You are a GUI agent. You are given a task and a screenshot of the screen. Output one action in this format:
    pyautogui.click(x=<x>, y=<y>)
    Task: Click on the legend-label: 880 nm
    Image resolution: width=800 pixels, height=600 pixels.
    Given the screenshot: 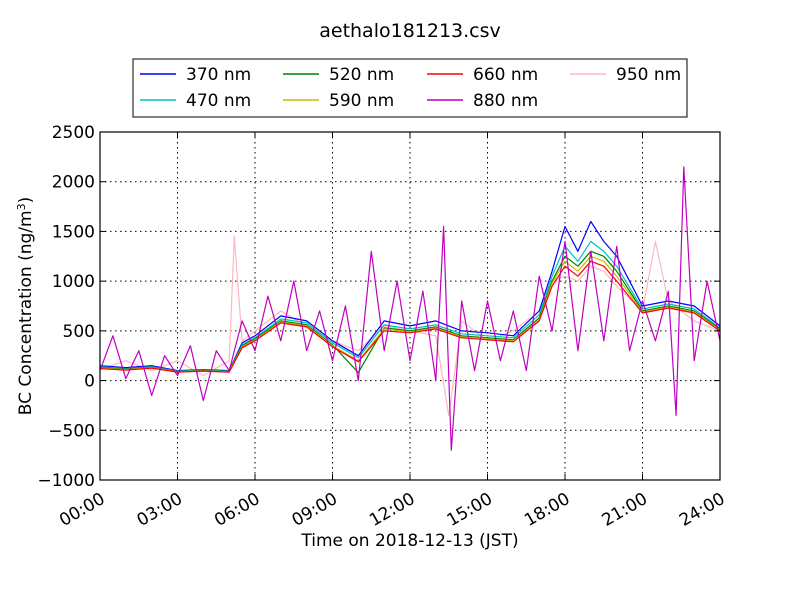 What is the action you would take?
    pyautogui.click(x=505, y=101)
    